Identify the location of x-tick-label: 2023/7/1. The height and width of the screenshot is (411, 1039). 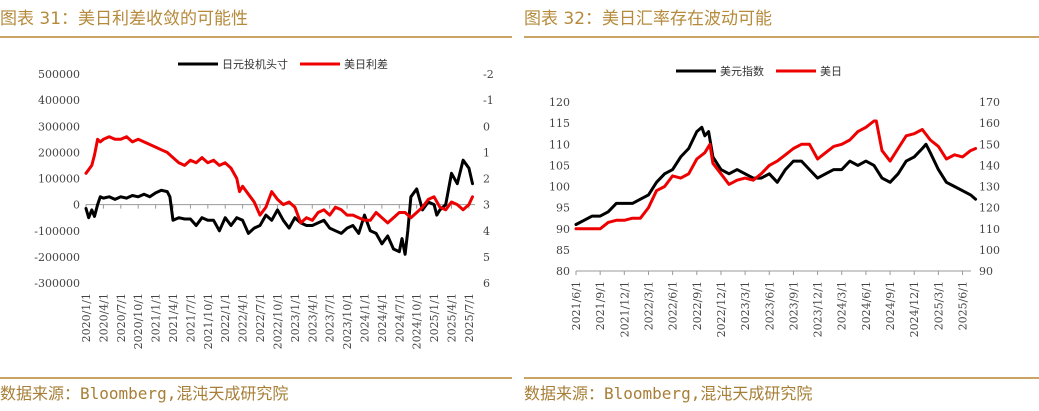
(330, 317).